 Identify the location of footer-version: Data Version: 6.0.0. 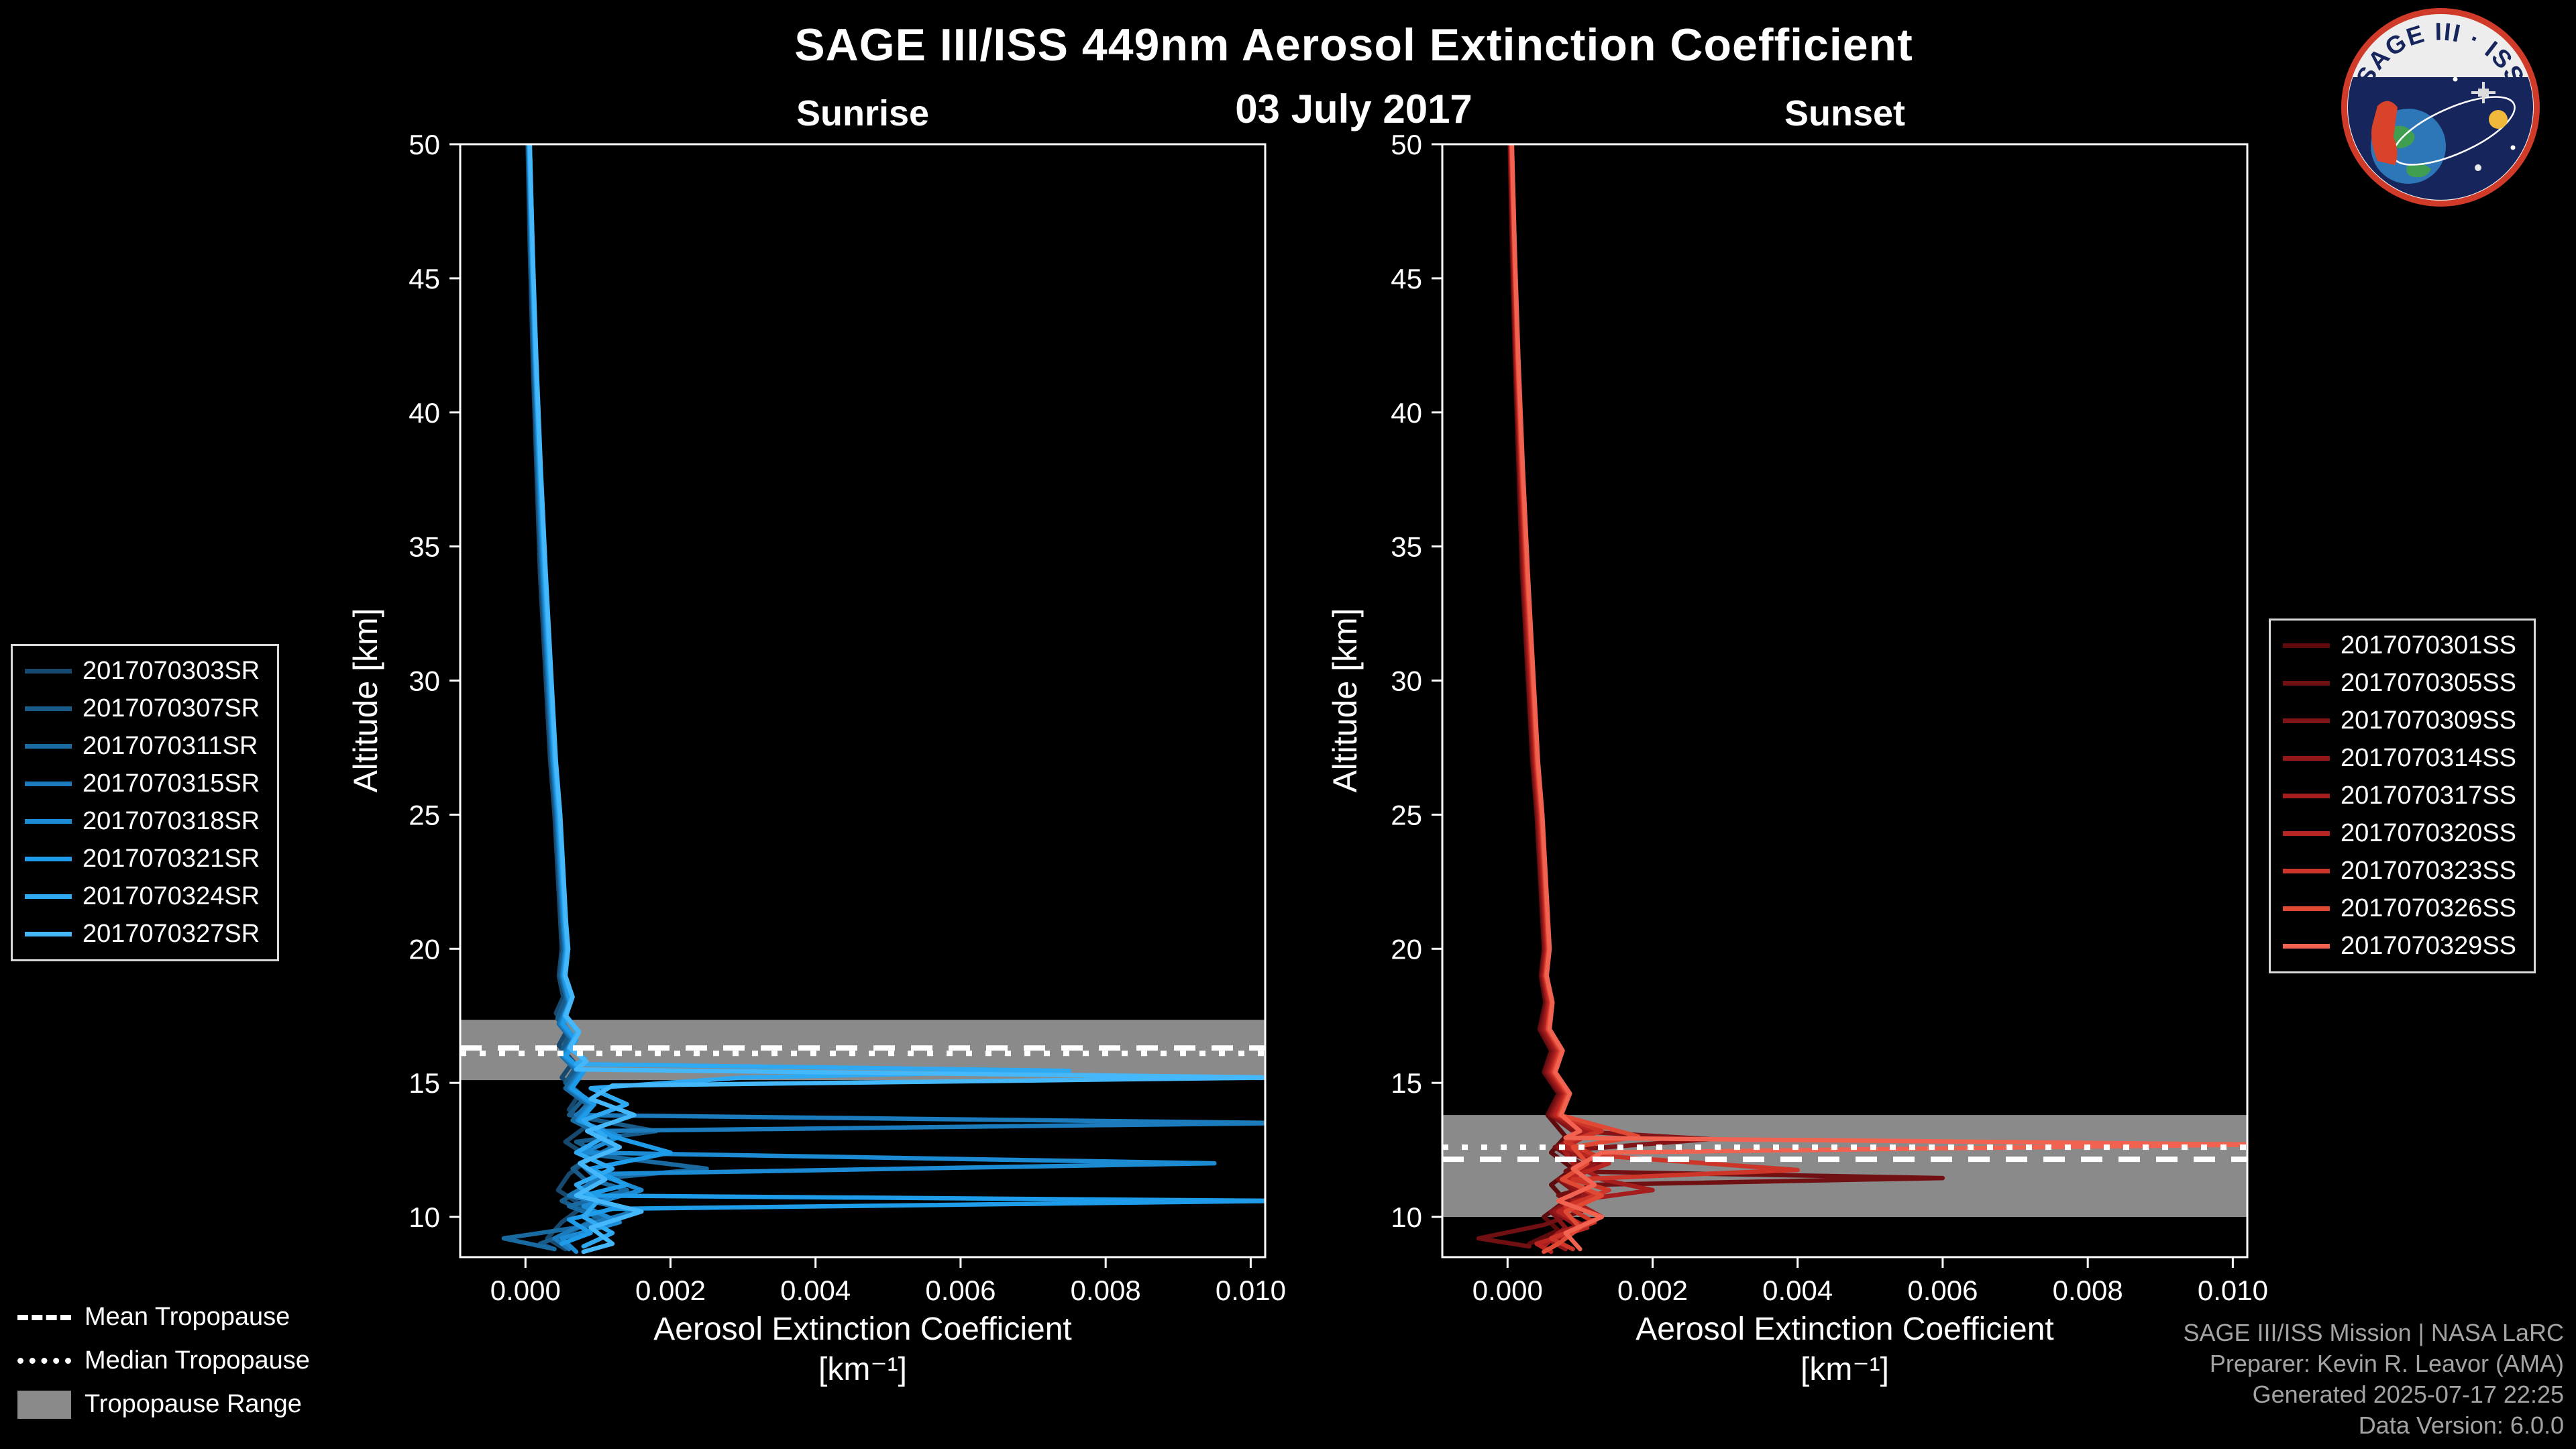
(2461, 1425).